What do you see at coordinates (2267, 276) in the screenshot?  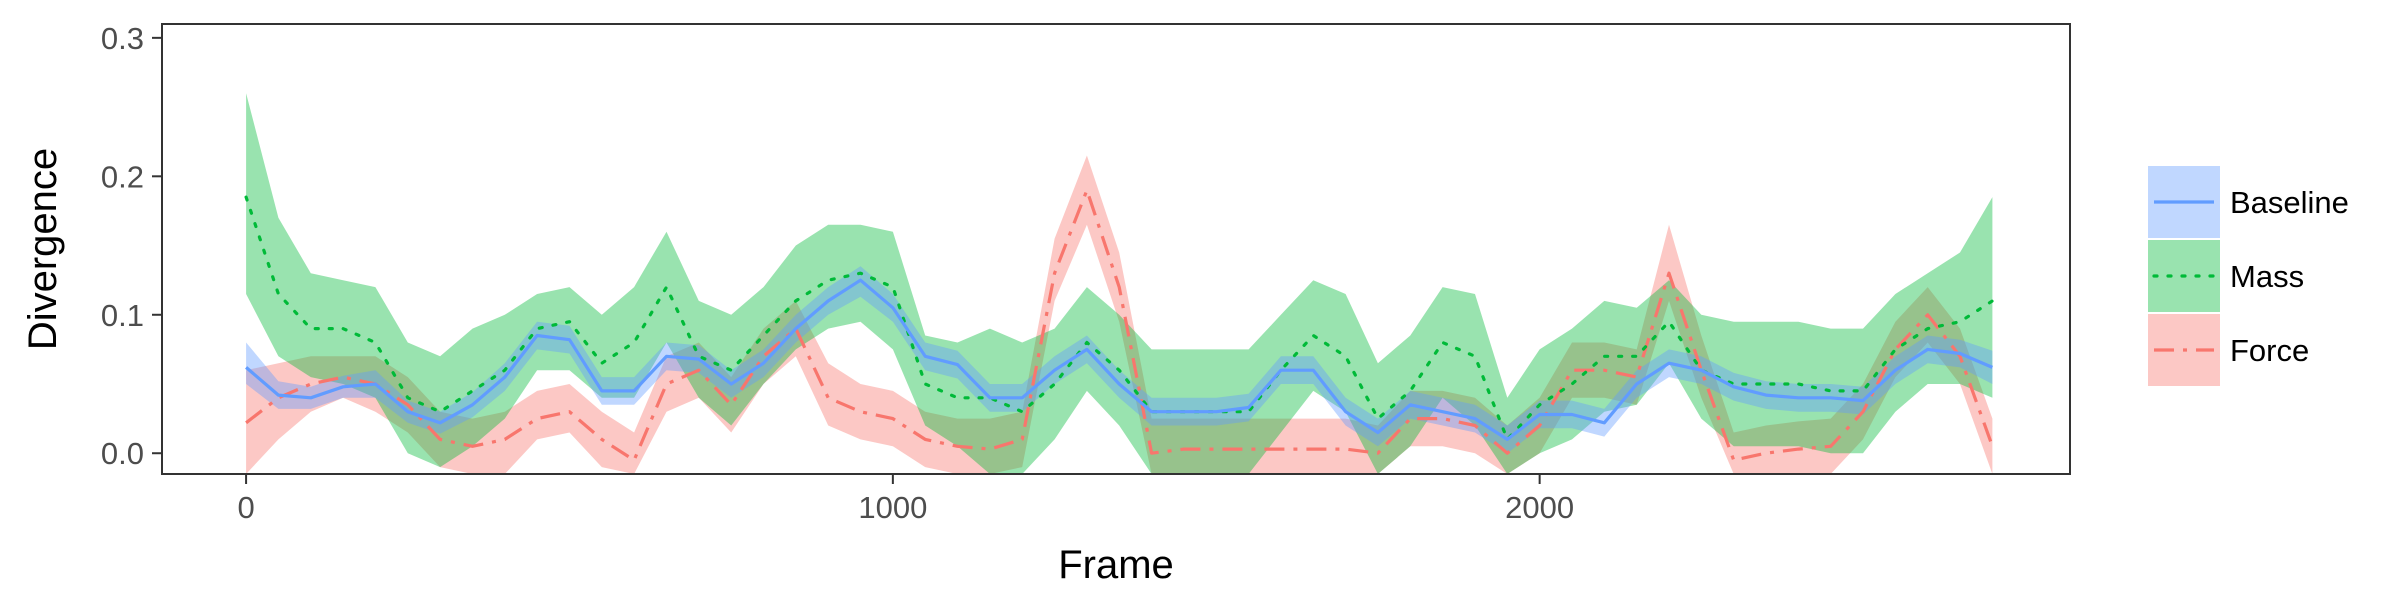 I see `legend-label: Mass` at bounding box center [2267, 276].